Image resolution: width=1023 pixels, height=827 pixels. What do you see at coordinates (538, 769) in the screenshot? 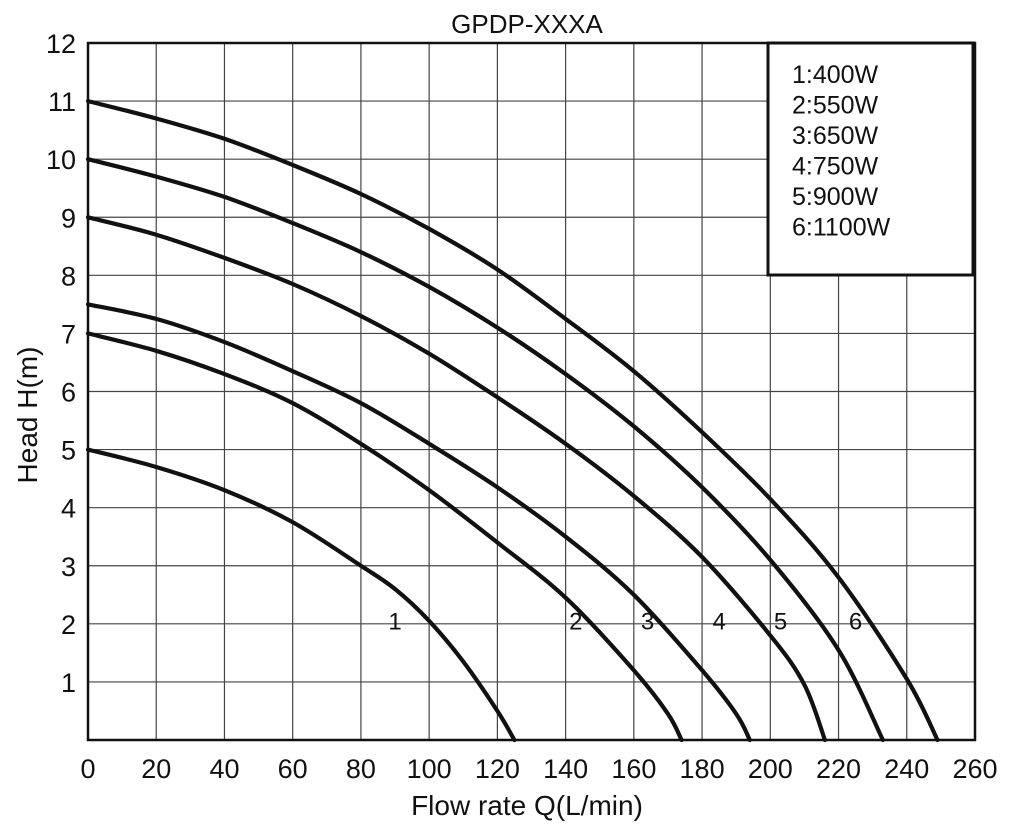
I see `x-axis-ticks: 0 20 40 60 80 100 120 140 160 180 200 220 240 260` at bounding box center [538, 769].